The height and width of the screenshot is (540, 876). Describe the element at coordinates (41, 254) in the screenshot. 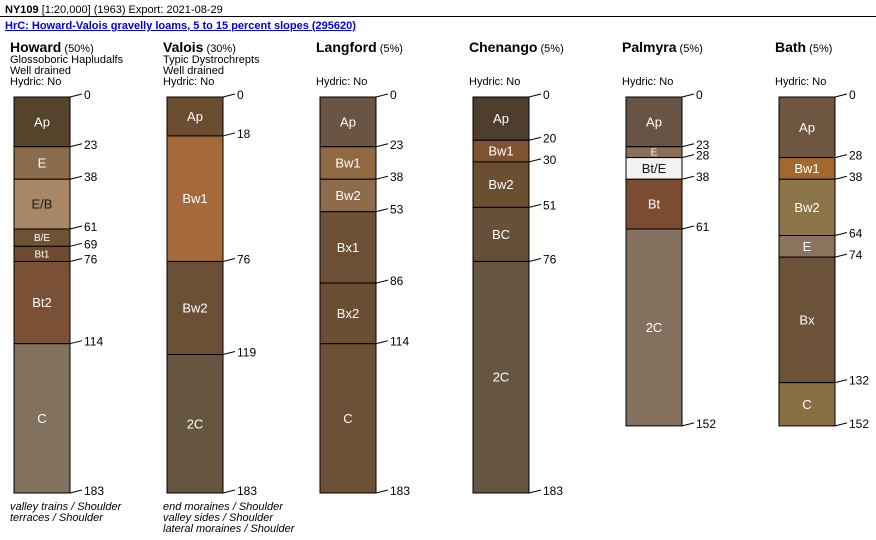

I see `horizon-label: Bt1` at that location.